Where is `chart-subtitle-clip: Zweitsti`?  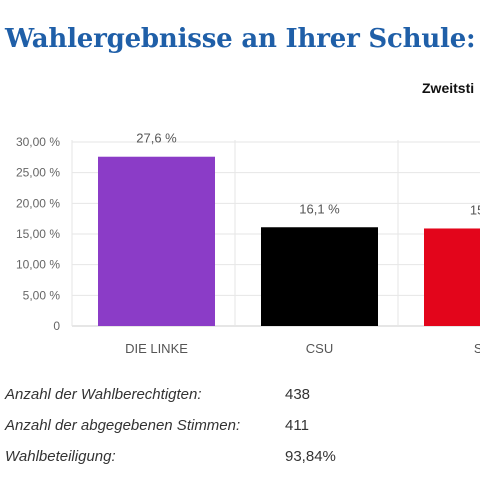 chart-subtitle-clip: Zweitsti is located at coordinates (240, 85).